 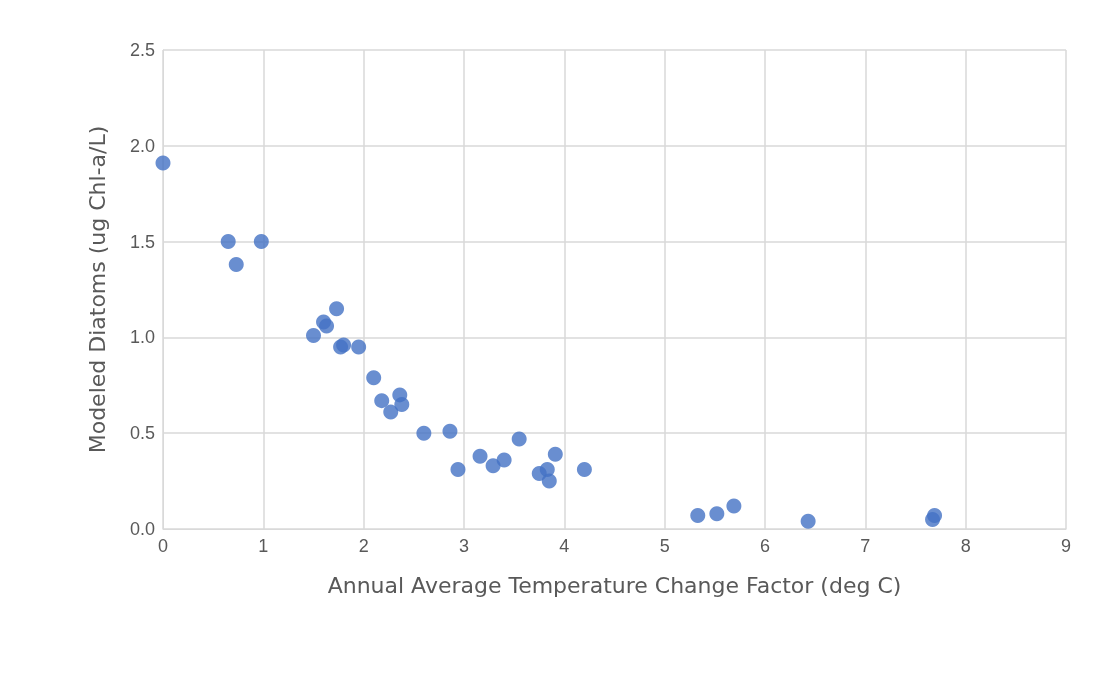 I want to click on x-axis-title: Annual Average Temperature Change Factor (deg C), so click(x=614, y=585).